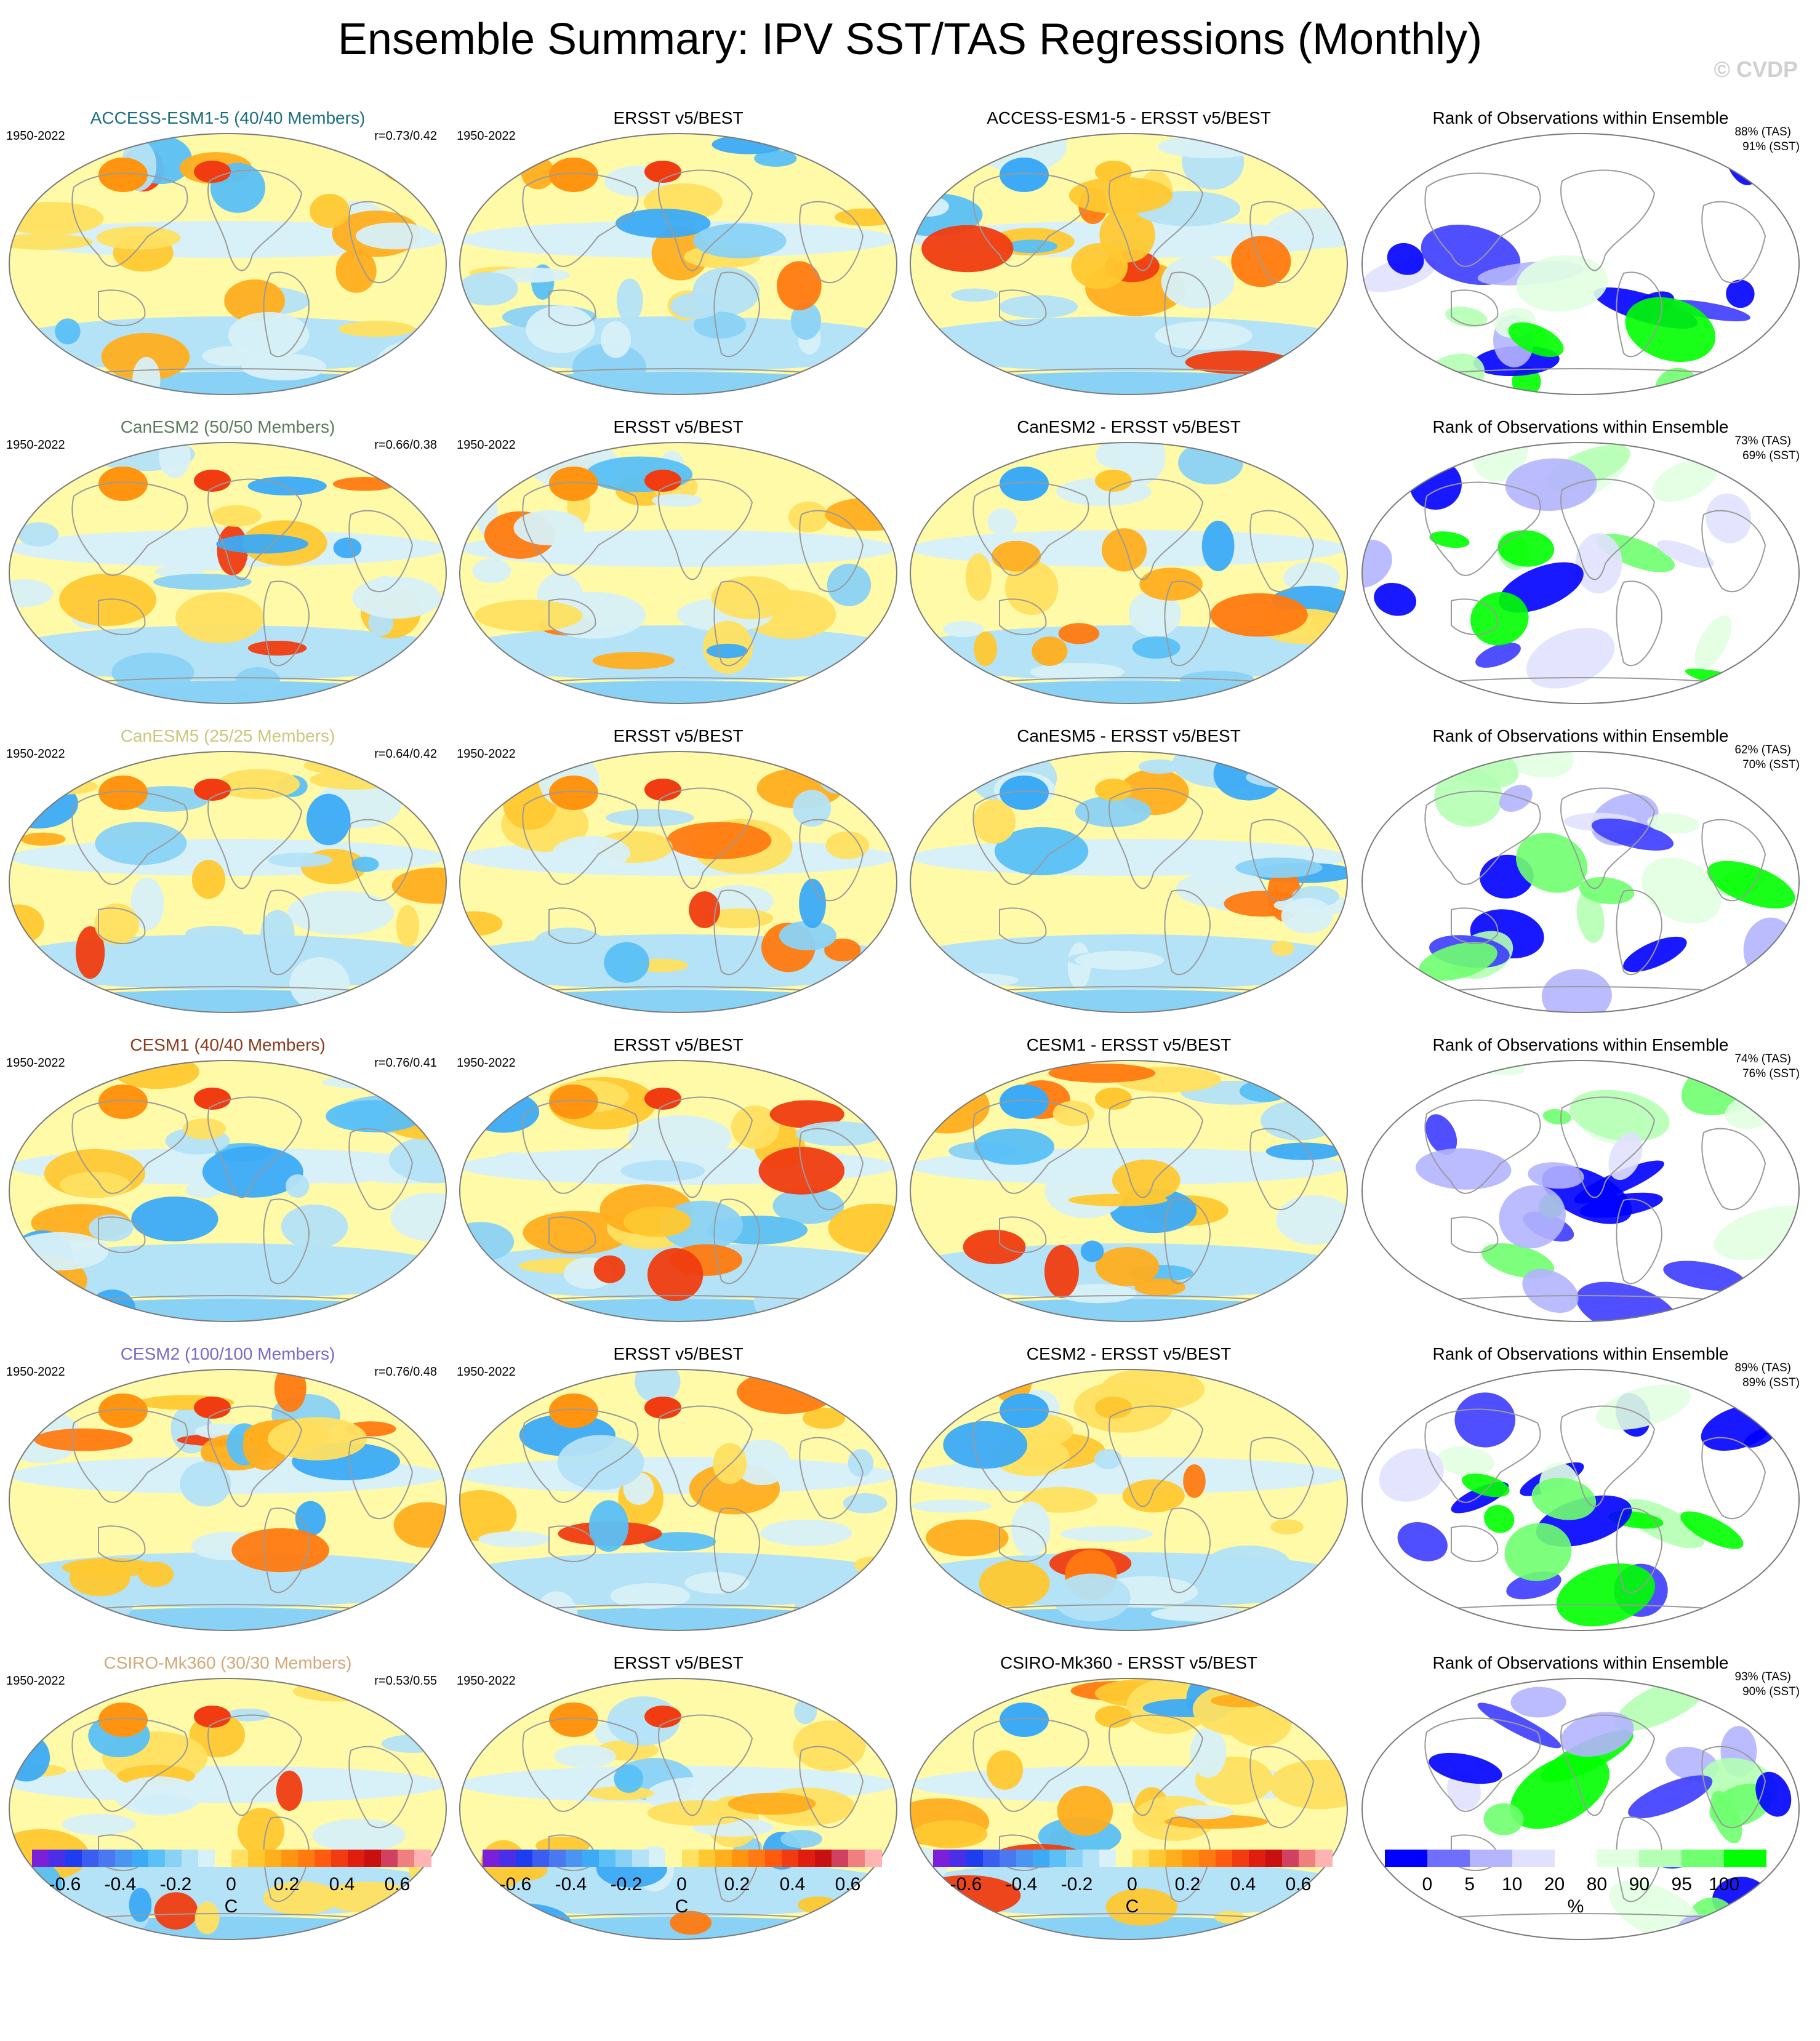 This screenshot has height=2041, width=1820. Describe the element at coordinates (1763, 132) in the screenshot. I see `rank-tas-label: 88% (TAS)` at that location.